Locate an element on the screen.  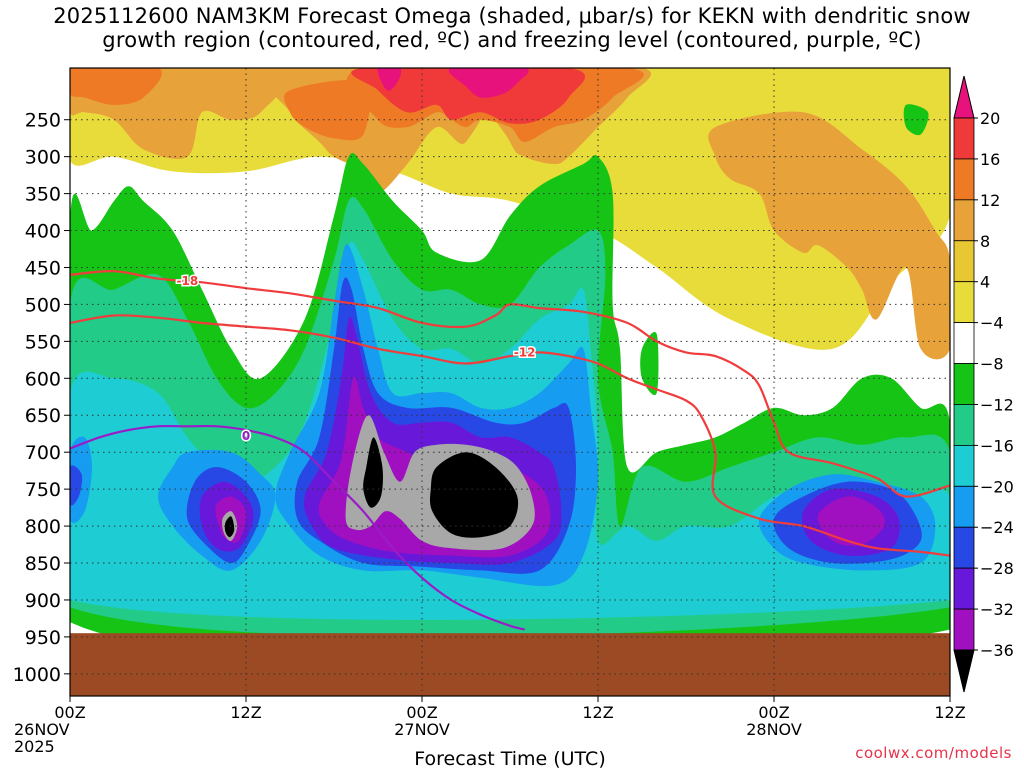
y-tick-label: 450 is located at coordinates (43, 268).